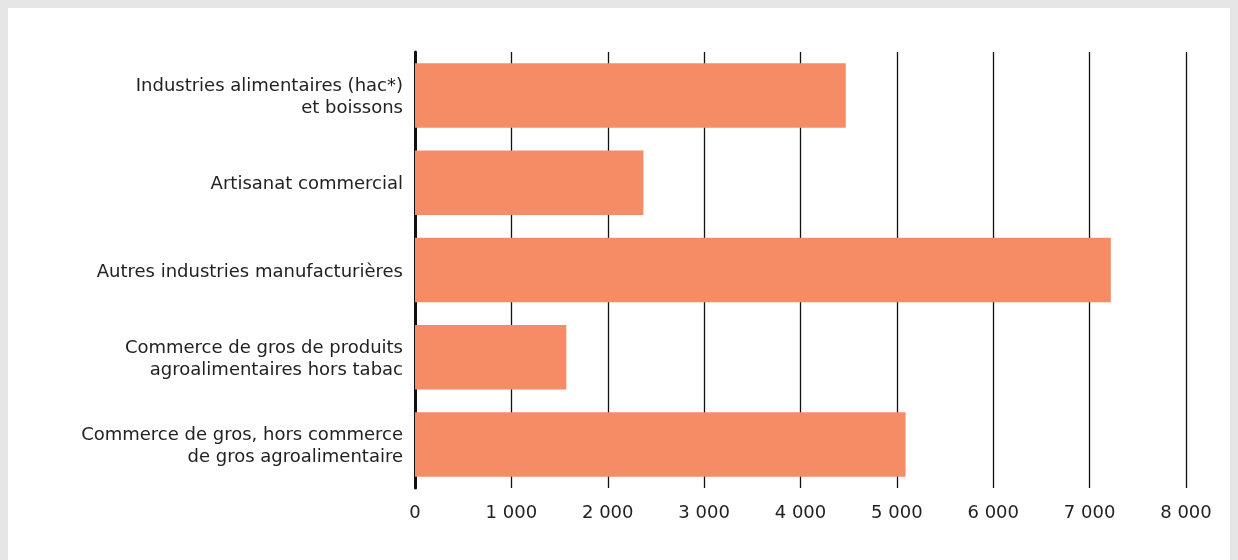 Image resolution: width=1238 pixels, height=560 pixels. What do you see at coordinates (607, 511) in the screenshot?
I see `x-tick-label: 2 000` at bounding box center [607, 511].